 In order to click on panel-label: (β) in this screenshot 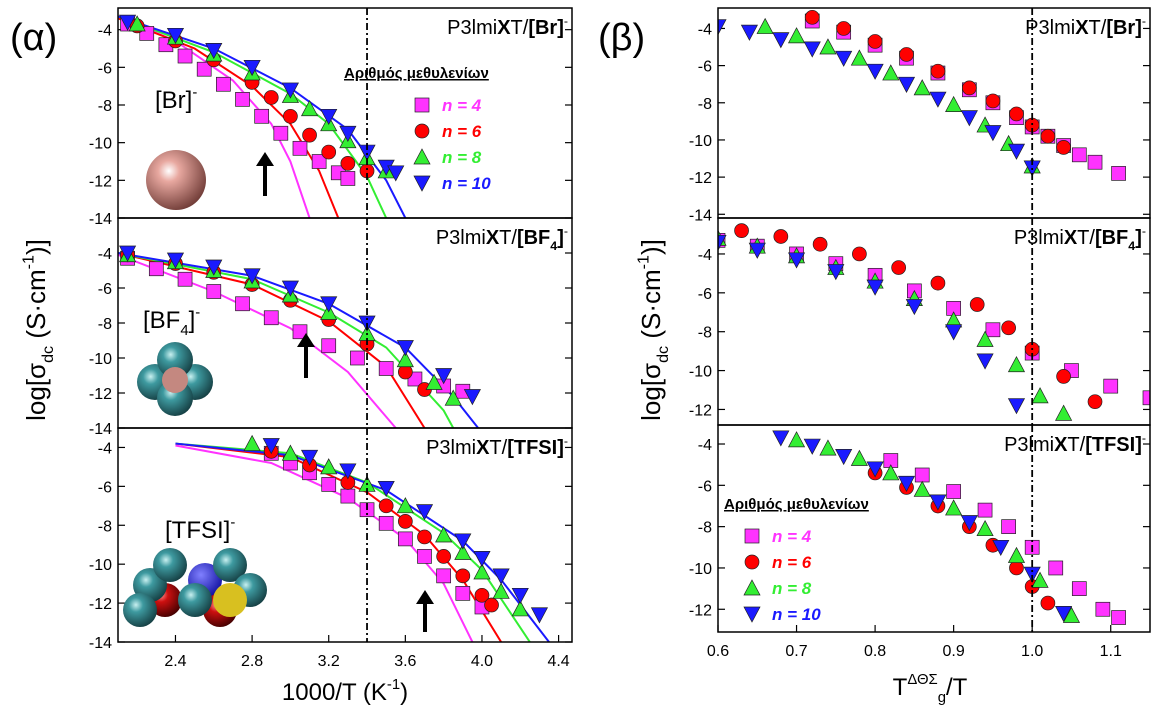, I will do `click(621, 38)`.